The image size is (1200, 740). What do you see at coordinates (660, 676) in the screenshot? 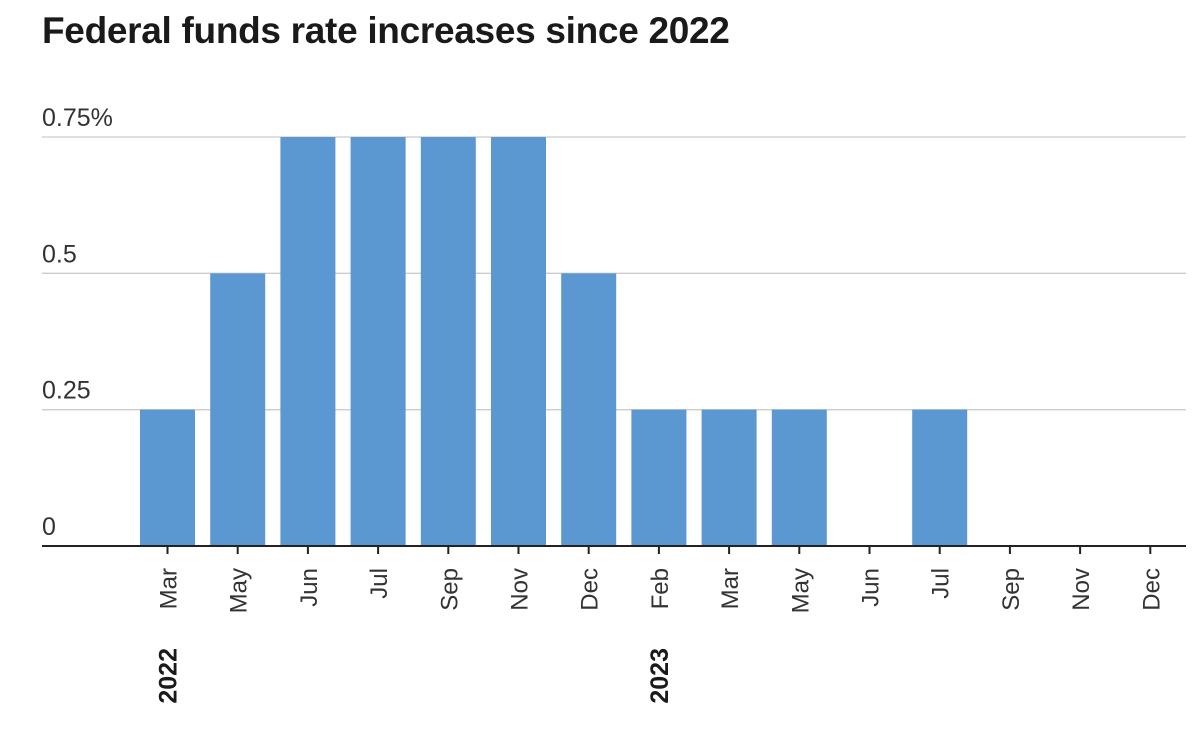
I see `year-label: 2023` at bounding box center [660, 676].